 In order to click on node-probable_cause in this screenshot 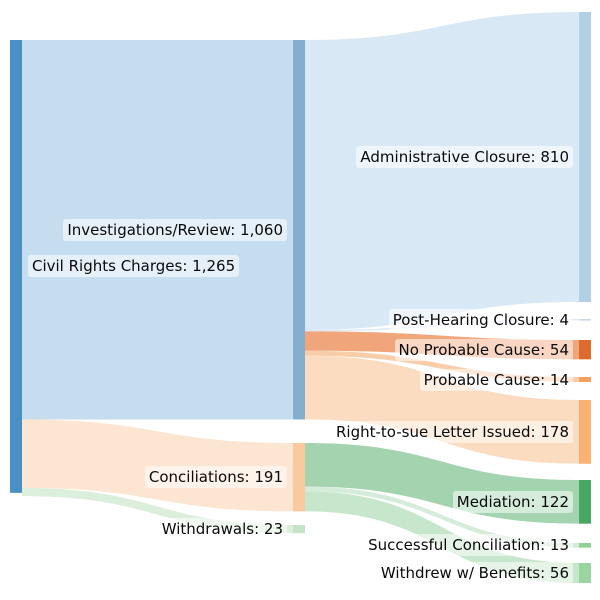, I will do `click(585, 380)`.